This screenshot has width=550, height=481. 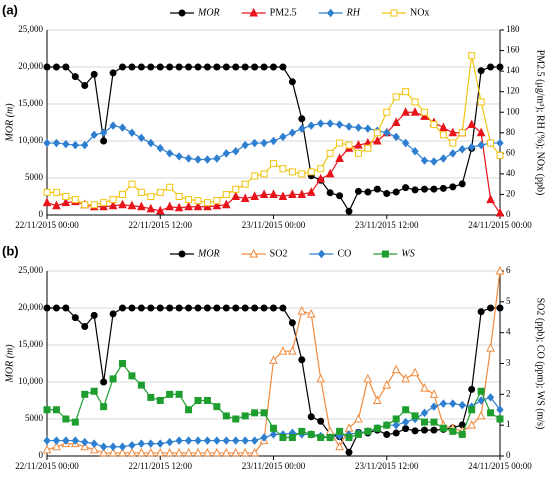 I want to click on panel-label: (b), so click(x=10, y=250).